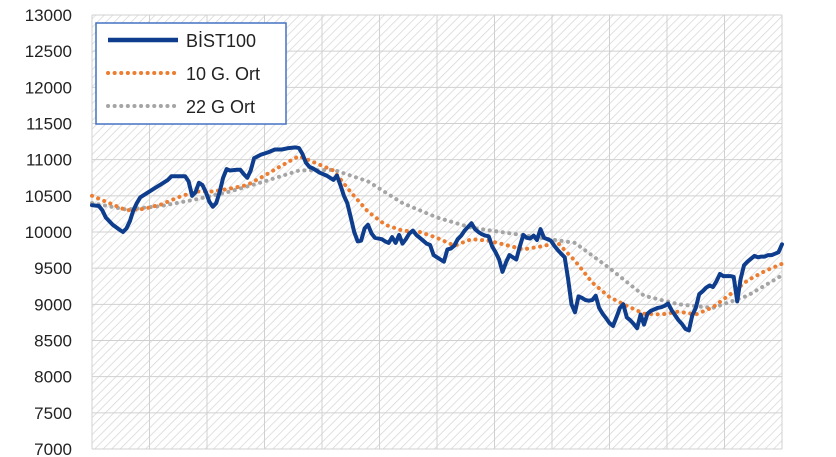 The height and width of the screenshot is (457, 836). What do you see at coordinates (48, 51) in the screenshot?
I see `y-tick-label: 12500` at bounding box center [48, 51].